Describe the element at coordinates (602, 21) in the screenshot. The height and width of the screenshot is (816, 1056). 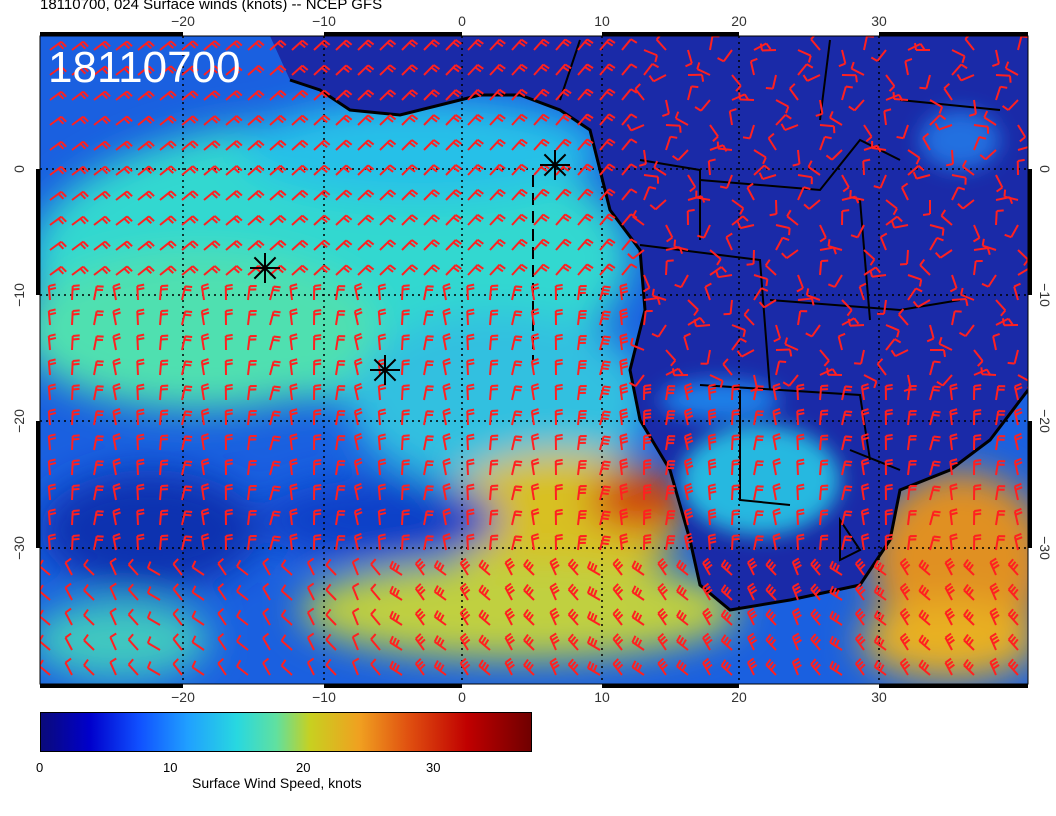
I see `lon-tick-label: 10` at that location.